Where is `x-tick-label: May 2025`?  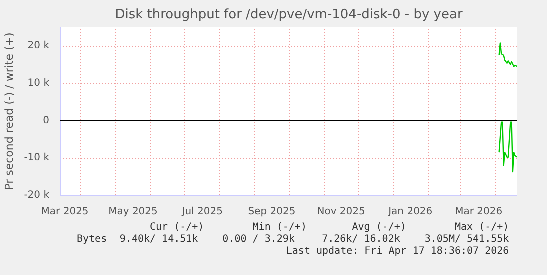 x-tick-label: May 2025 is located at coordinates (133, 212).